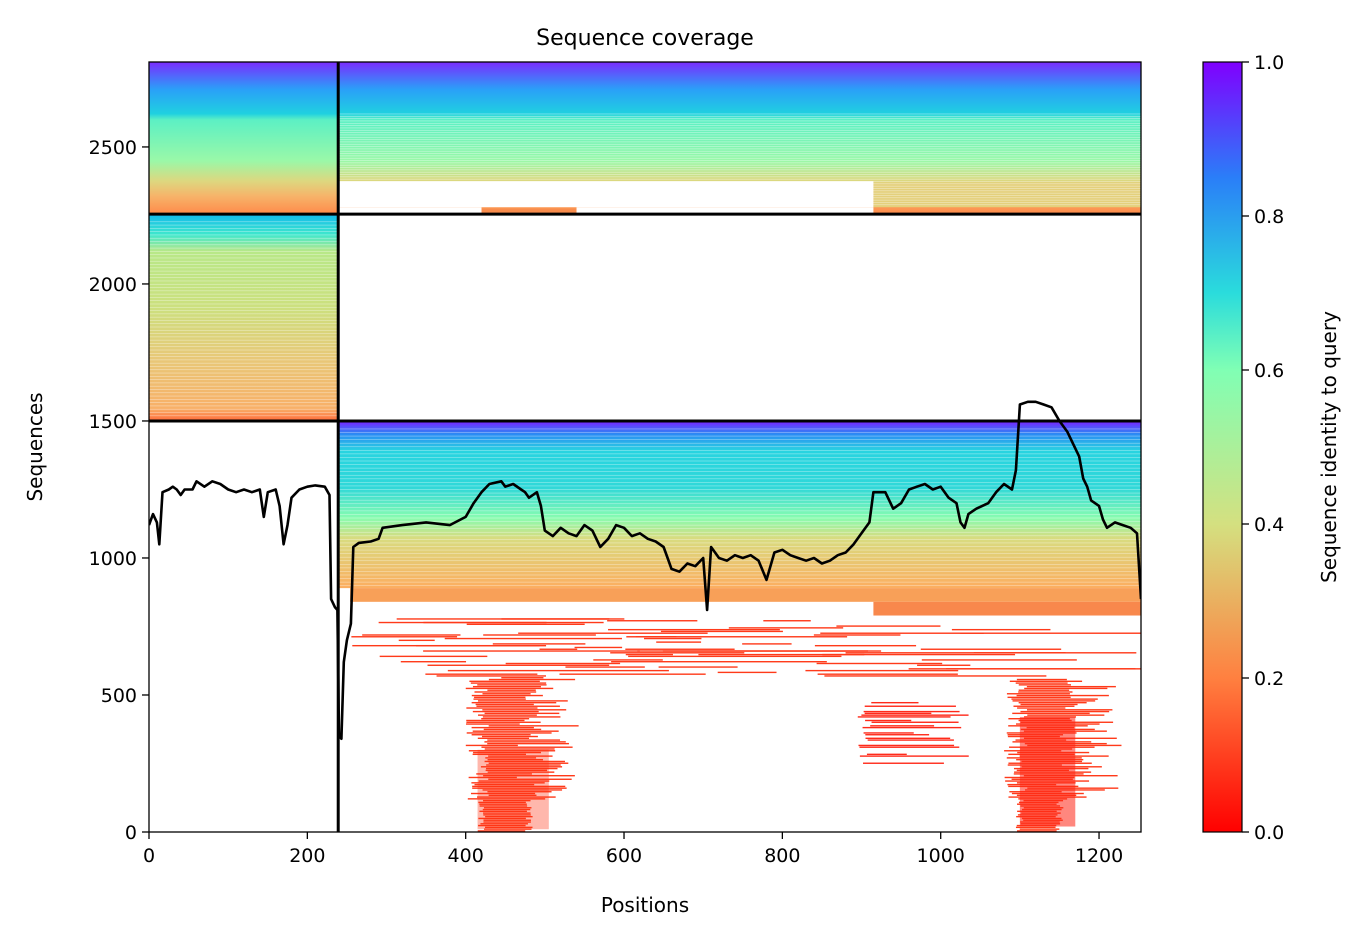 This screenshot has width=1364, height=939. What do you see at coordinates (119, 696) in the screenshot?
I see `y-tick-label: 500` at bounding box center [119, 696].